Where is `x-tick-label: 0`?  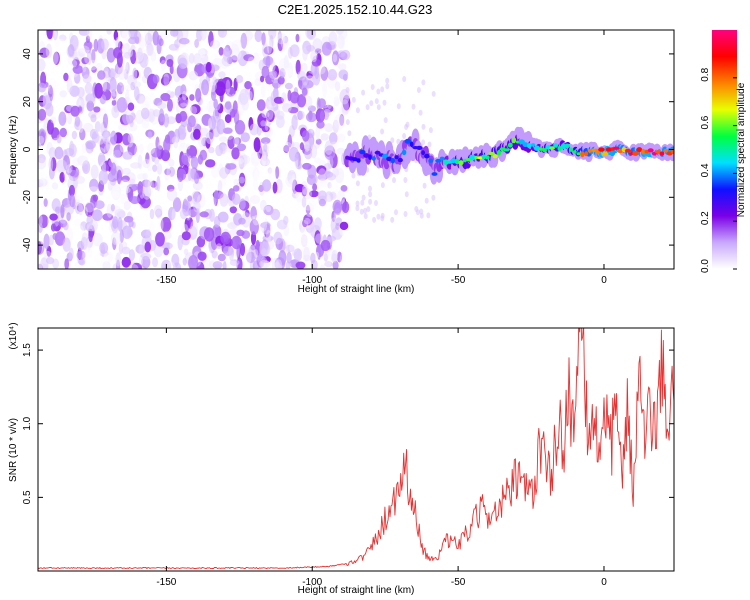 x-tick-label: 0 is located at coordinates (604, 582).